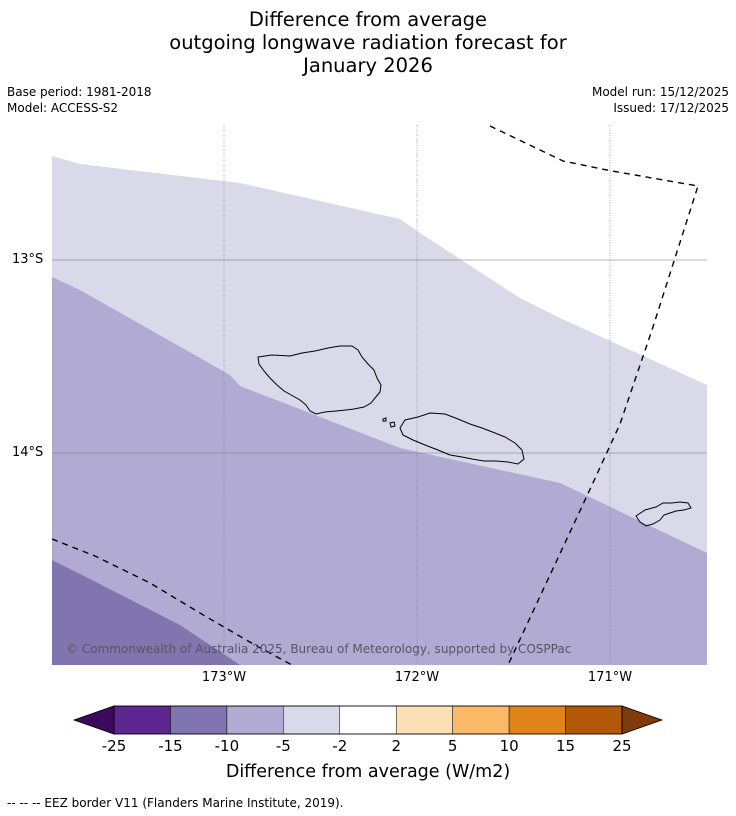  What do you see at coordinates (368, 19) in the screenshot?
I see `title-line-1: Difference from average` at bounding box center [368, 19].